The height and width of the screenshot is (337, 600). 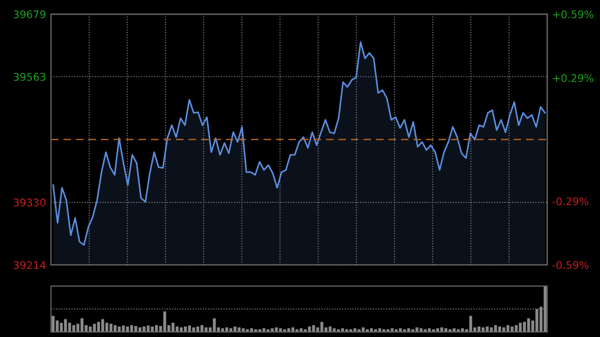 What do you see at coordinates (573, 78) in the screenshot?
I see `y2-tick-label: +0.29%` at bounding box center [573, 78].